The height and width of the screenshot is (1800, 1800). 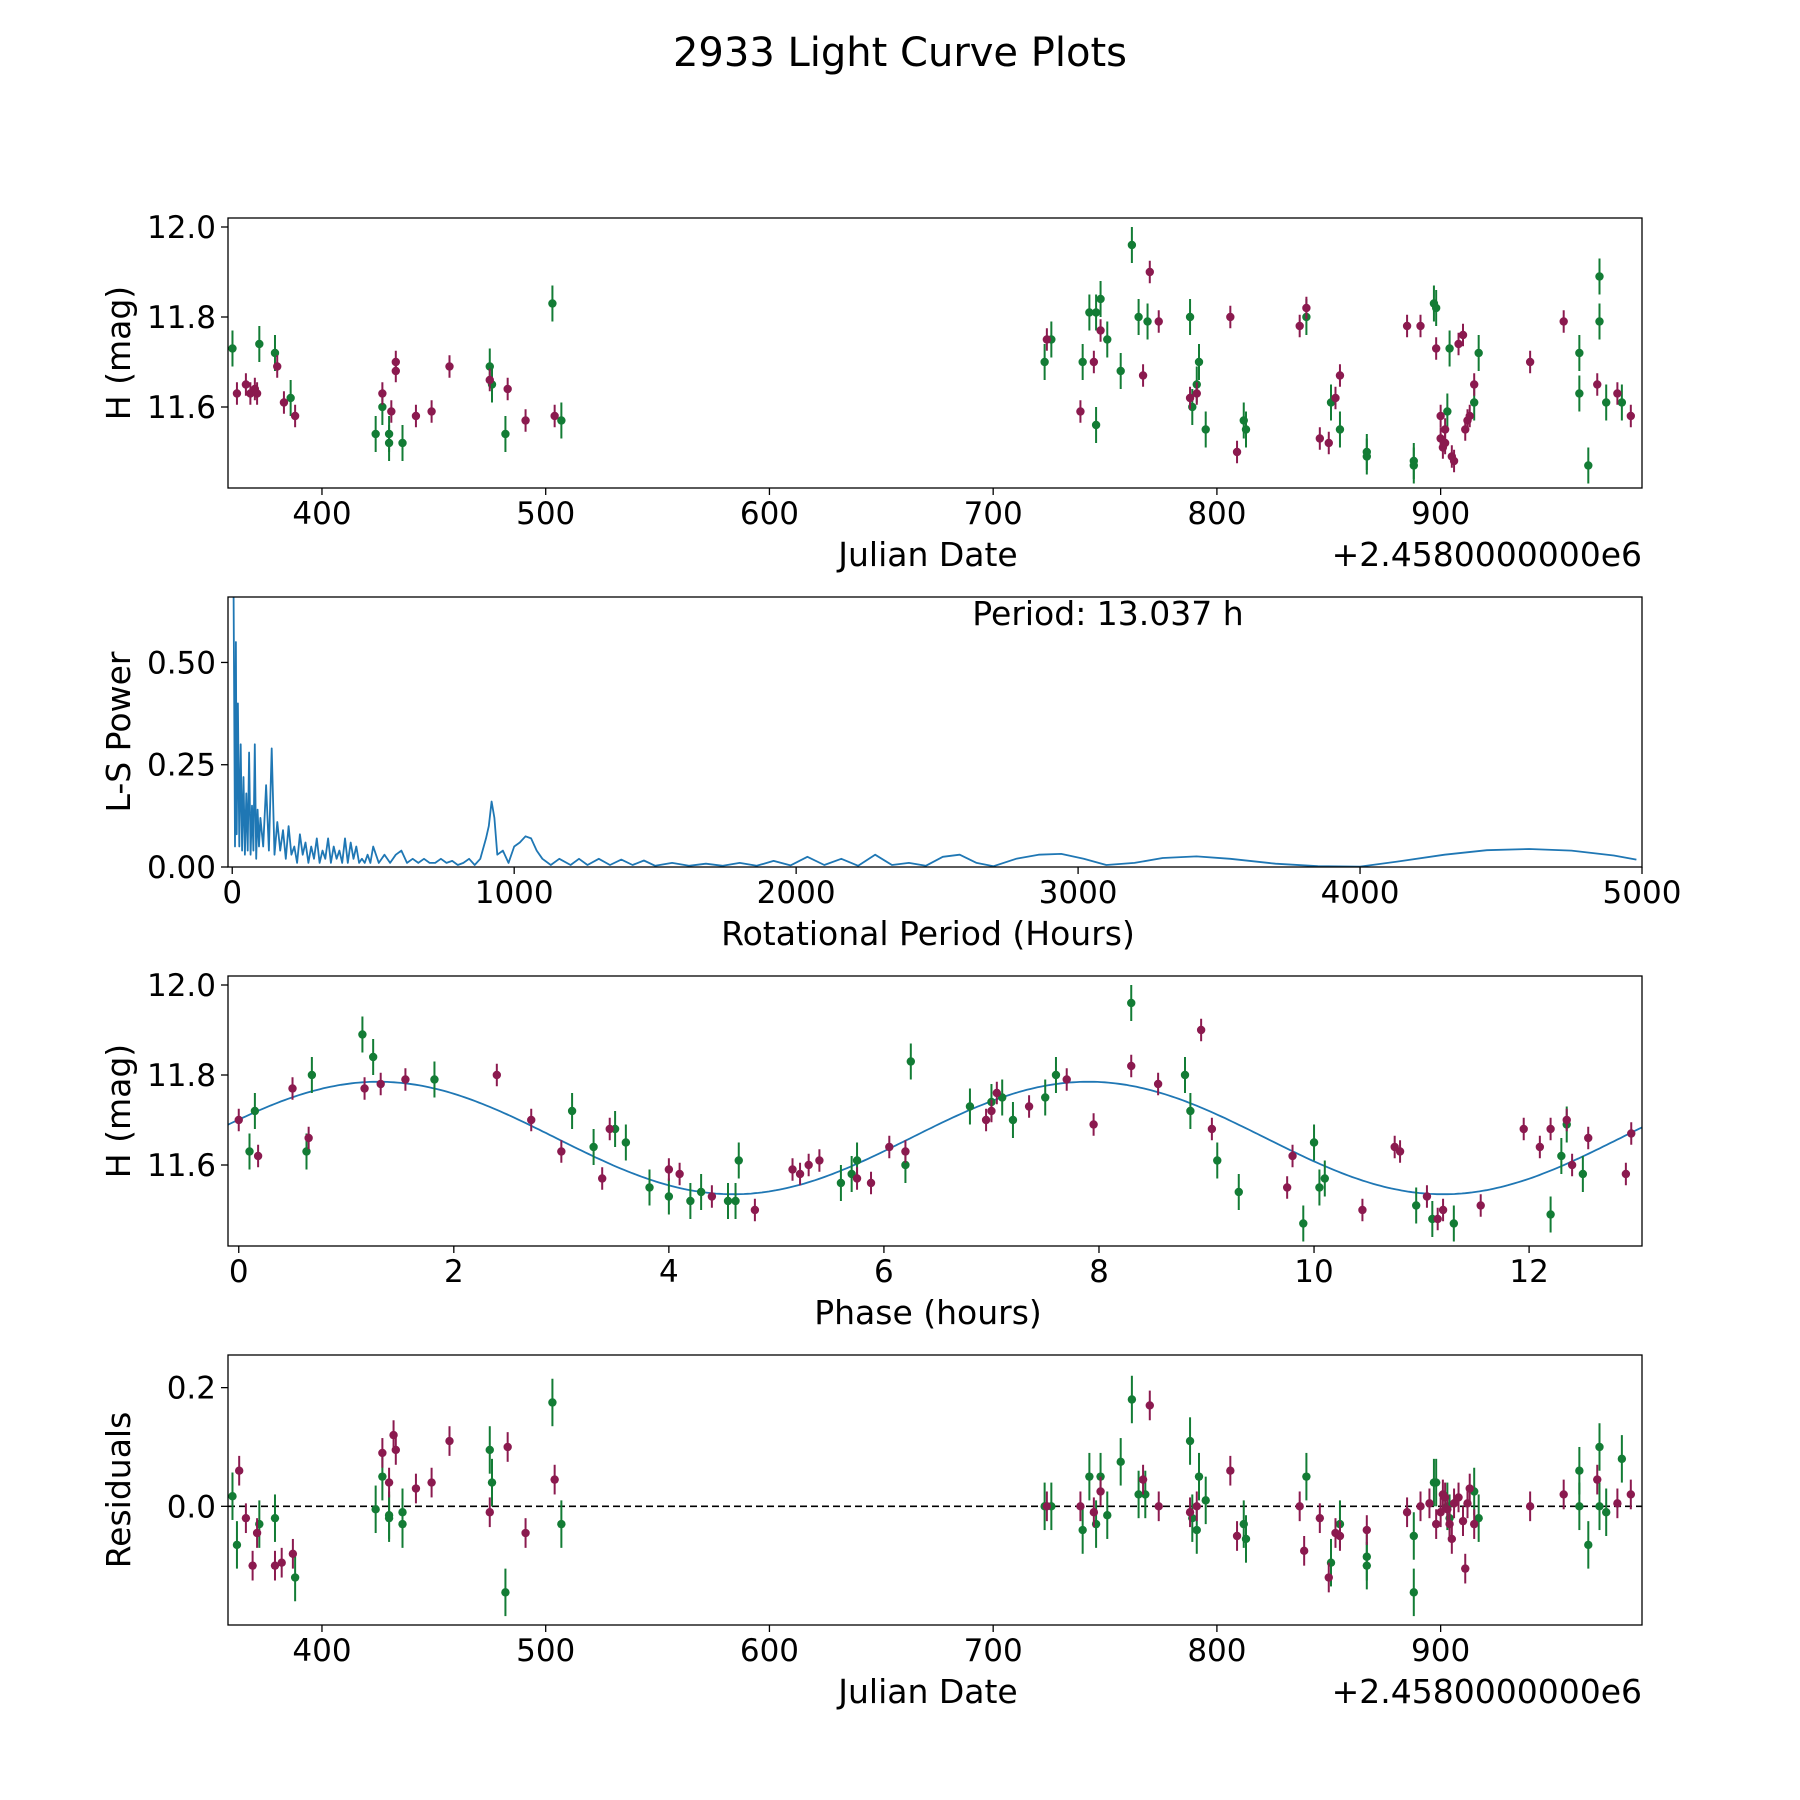 I want to click on lightcurve-axes-frame, so click(x=935, y=353).